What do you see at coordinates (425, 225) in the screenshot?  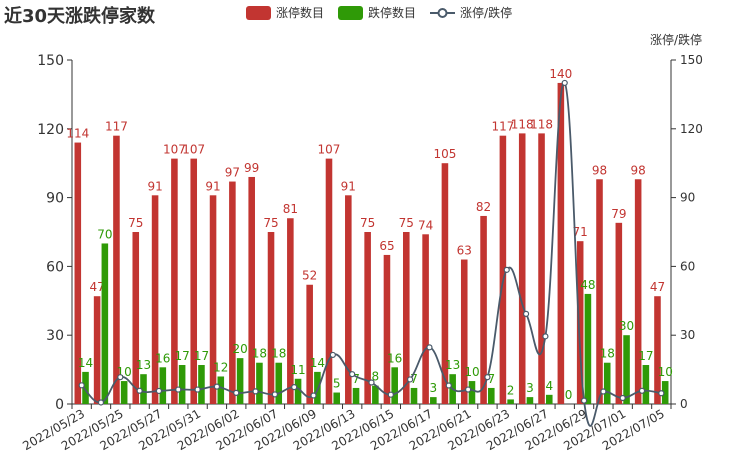 I see `bar-label-limit-up: 74` at bounding box center [425, 225].